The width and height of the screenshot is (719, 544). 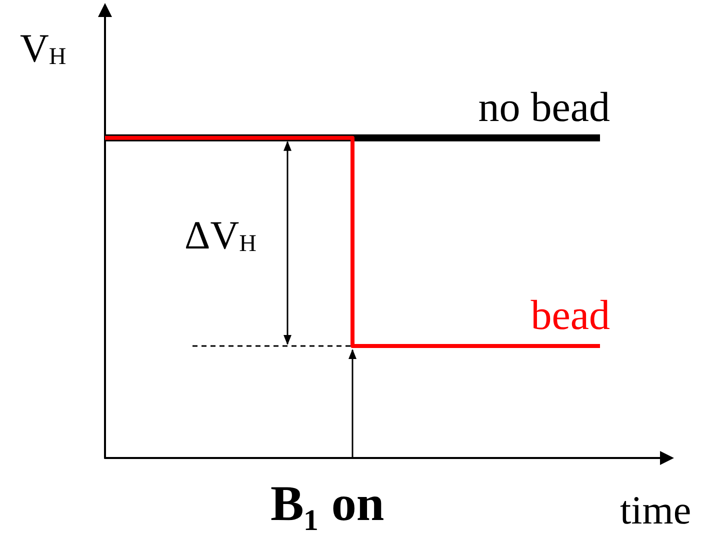 What do you see at coordinates (570, 315) in the screenshot?
I see `series-label: bead` at bounding box center [570, 315].